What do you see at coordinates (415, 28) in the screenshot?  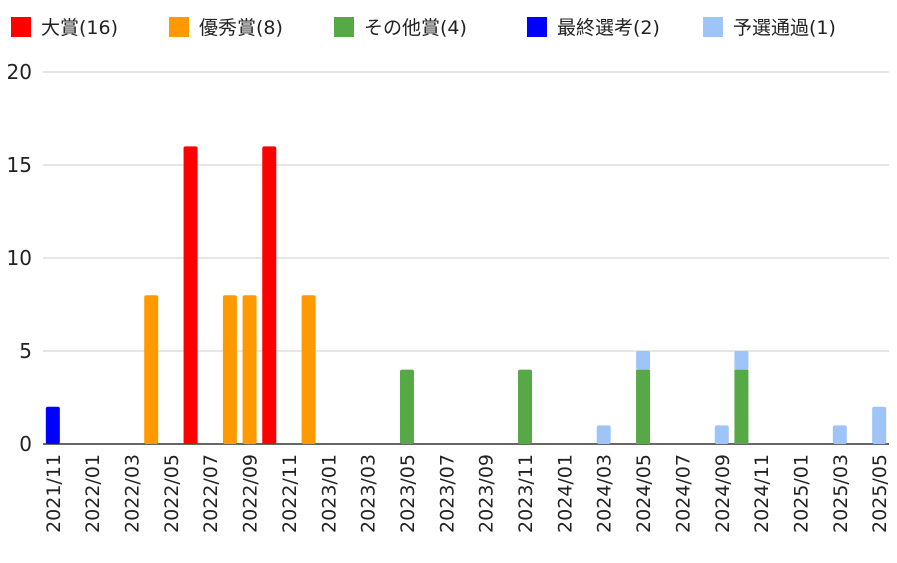 I see `legend-label: その他賞(4)` at bounding box center [415, 28].